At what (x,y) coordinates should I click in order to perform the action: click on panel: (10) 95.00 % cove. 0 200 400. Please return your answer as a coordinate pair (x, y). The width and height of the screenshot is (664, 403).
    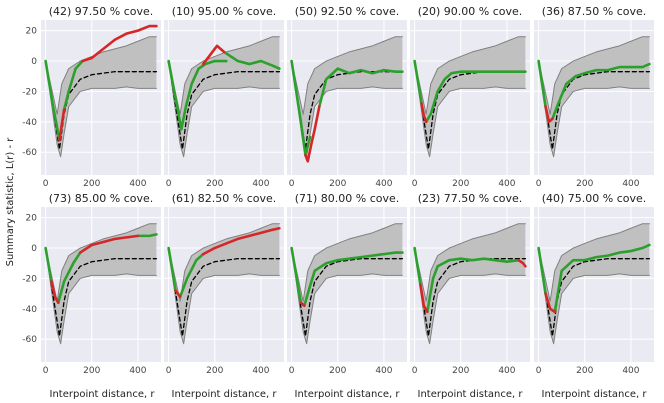
    Looking at the image, I should click on (224, 97).